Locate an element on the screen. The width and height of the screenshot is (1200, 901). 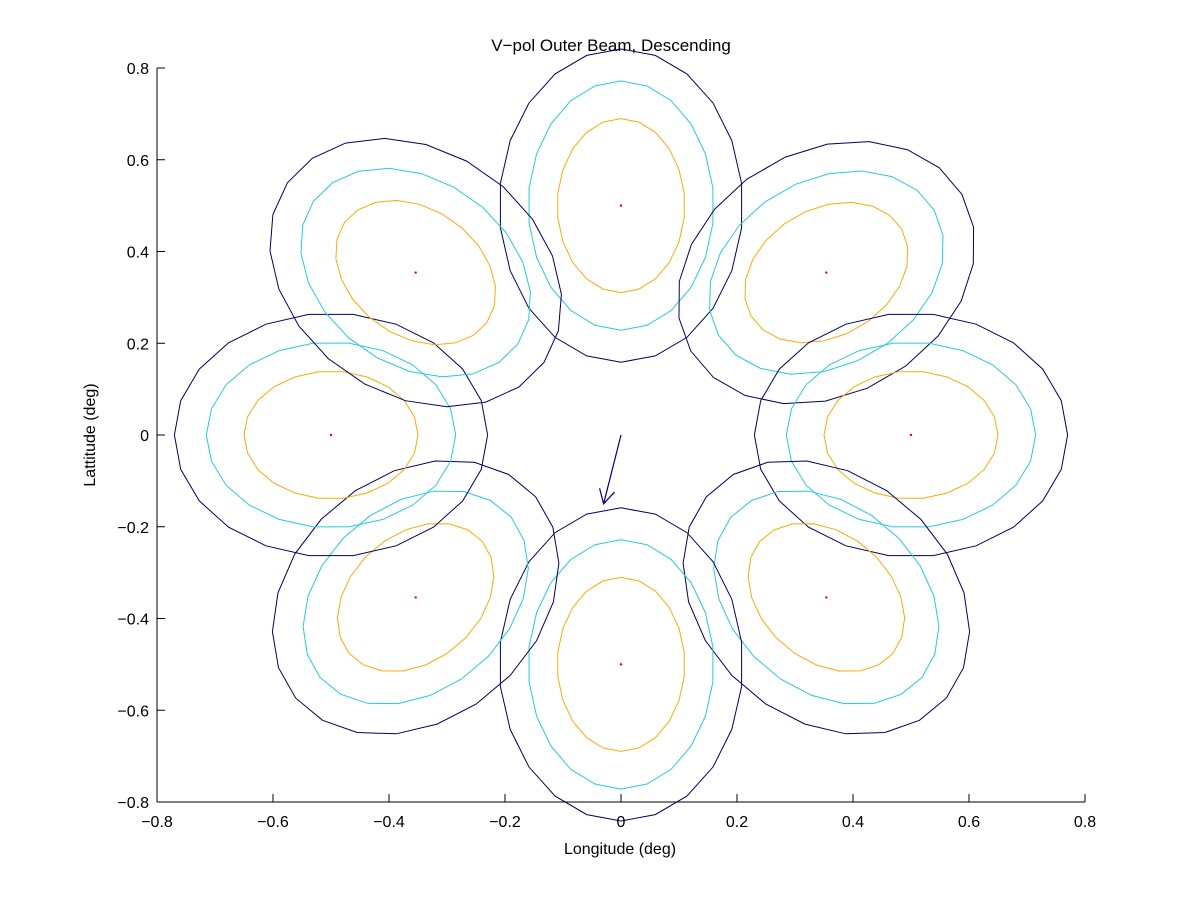
y-axis-label: Lattitude (deg) is located at coordinates (90, 434).